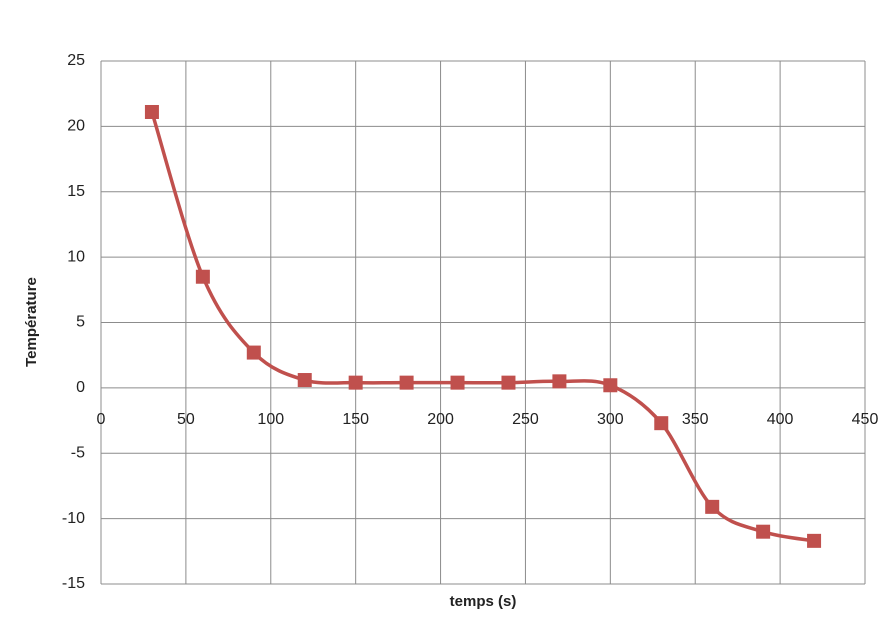 The height and width of the screenshot is (630, 895). I want to click on x-tick-label: 250, so click(525, 419).